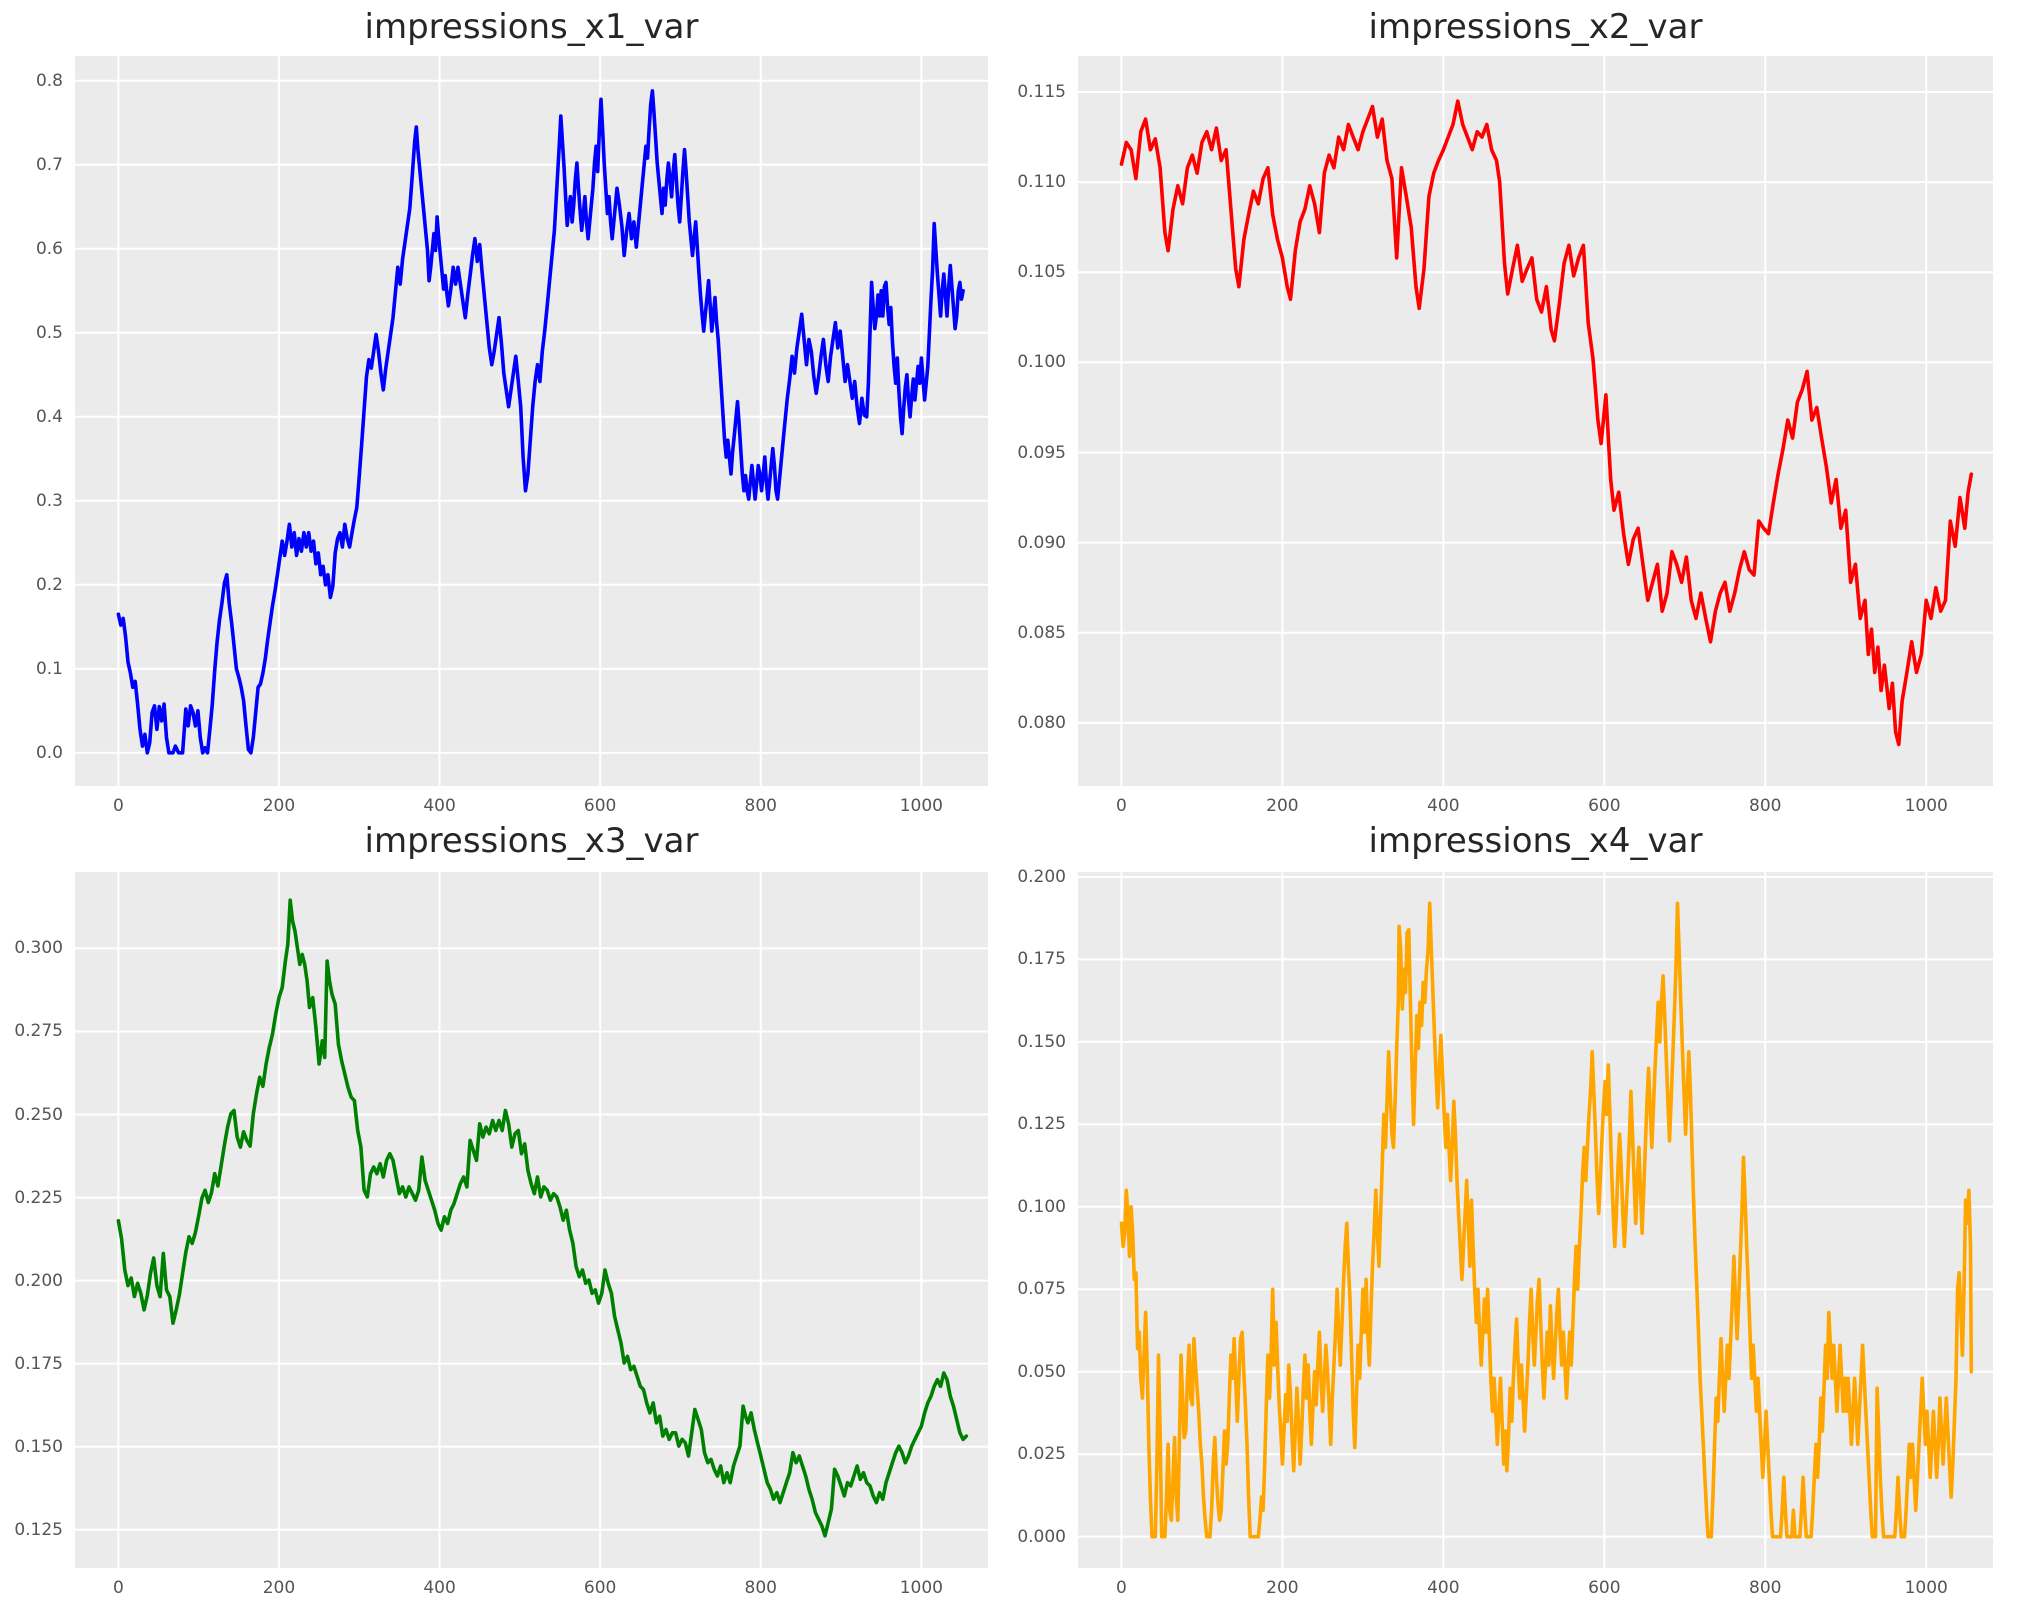 Image resolution: width=2023 pixels, height=1623 pixels. I want to click on y-tick-label: 0.3, so click(49, 500).